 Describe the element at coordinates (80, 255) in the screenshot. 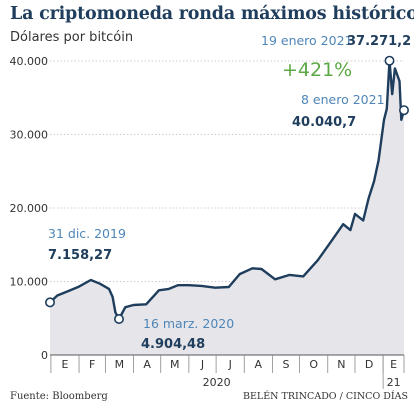

I see `annotation-value: 7.158,27` at that location.